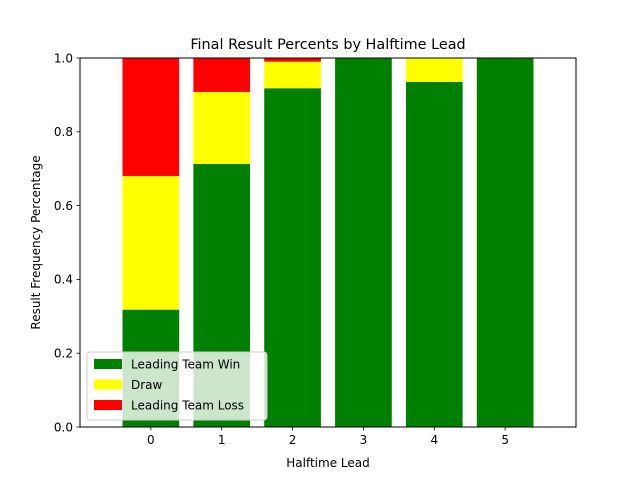 This screenshot has width=640, height=480. Describe the element at coordinates (185, 365) in the screenshot. I see `legend-label: Leading Team Win` at that location.